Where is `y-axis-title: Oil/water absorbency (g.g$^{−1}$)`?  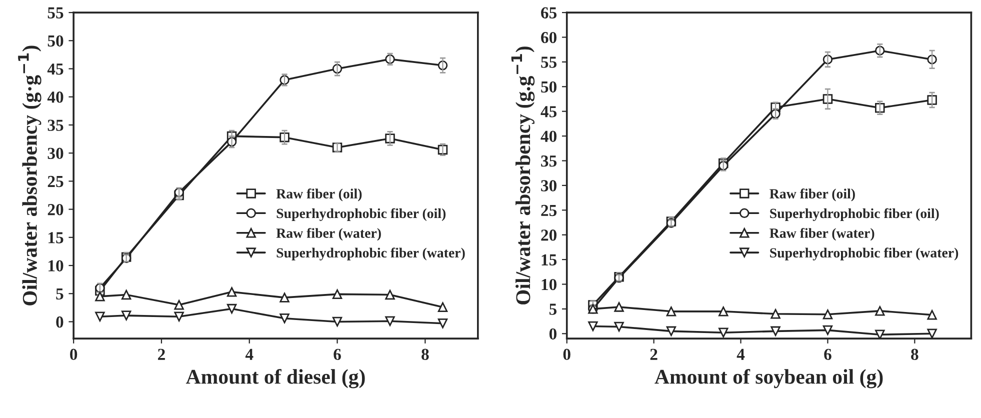
y-axis-title: Oil/water absorbency (g.g$^{−1}$) is located at coordinates (523, 175).